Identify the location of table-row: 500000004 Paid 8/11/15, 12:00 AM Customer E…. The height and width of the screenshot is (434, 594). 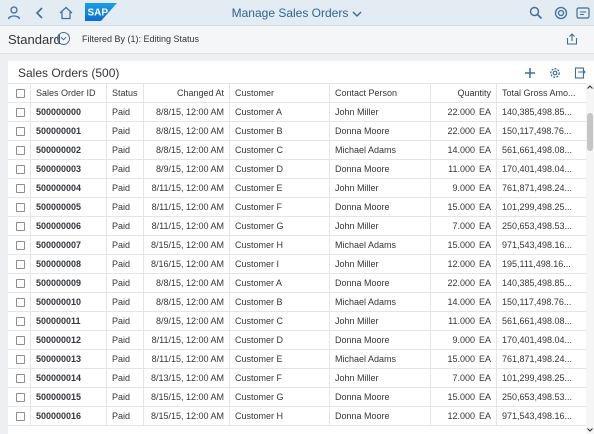
(297, 188).